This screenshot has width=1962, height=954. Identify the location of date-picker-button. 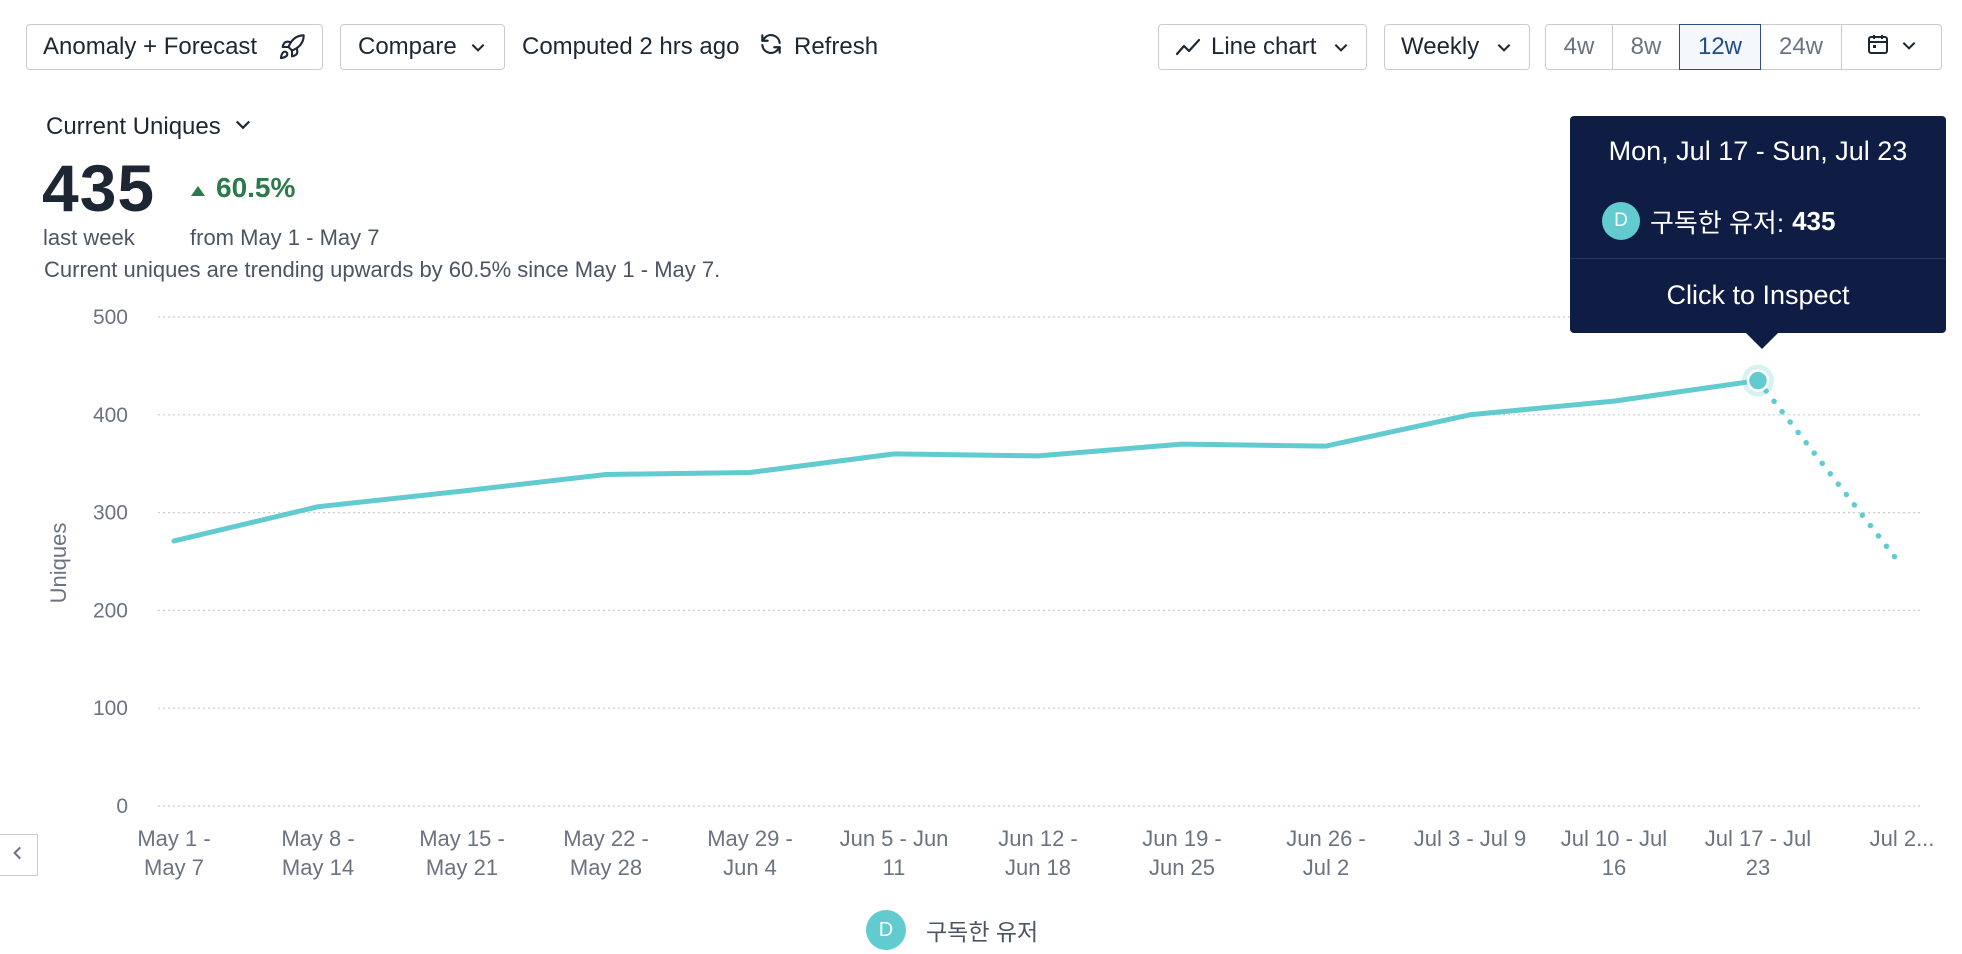
(1891, 47).